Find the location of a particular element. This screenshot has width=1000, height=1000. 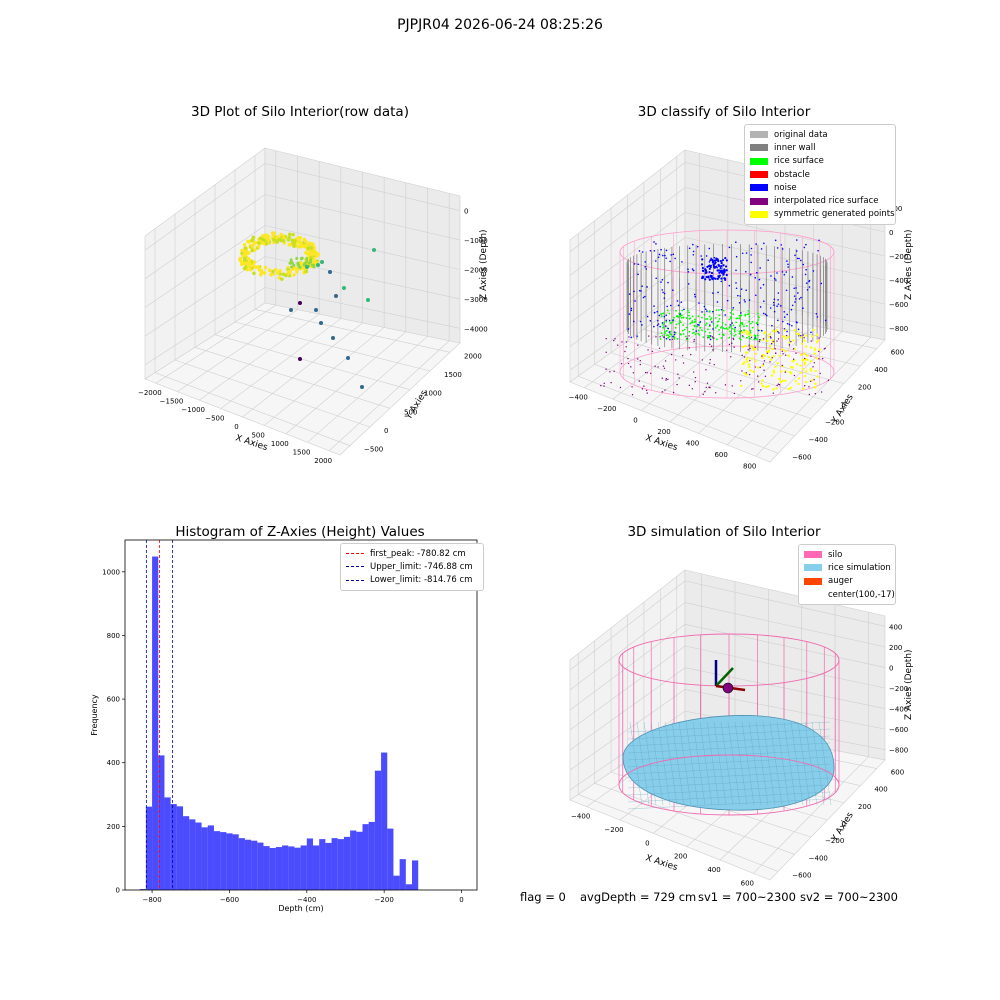

legend-swatch is located at coordinates (759, 161).